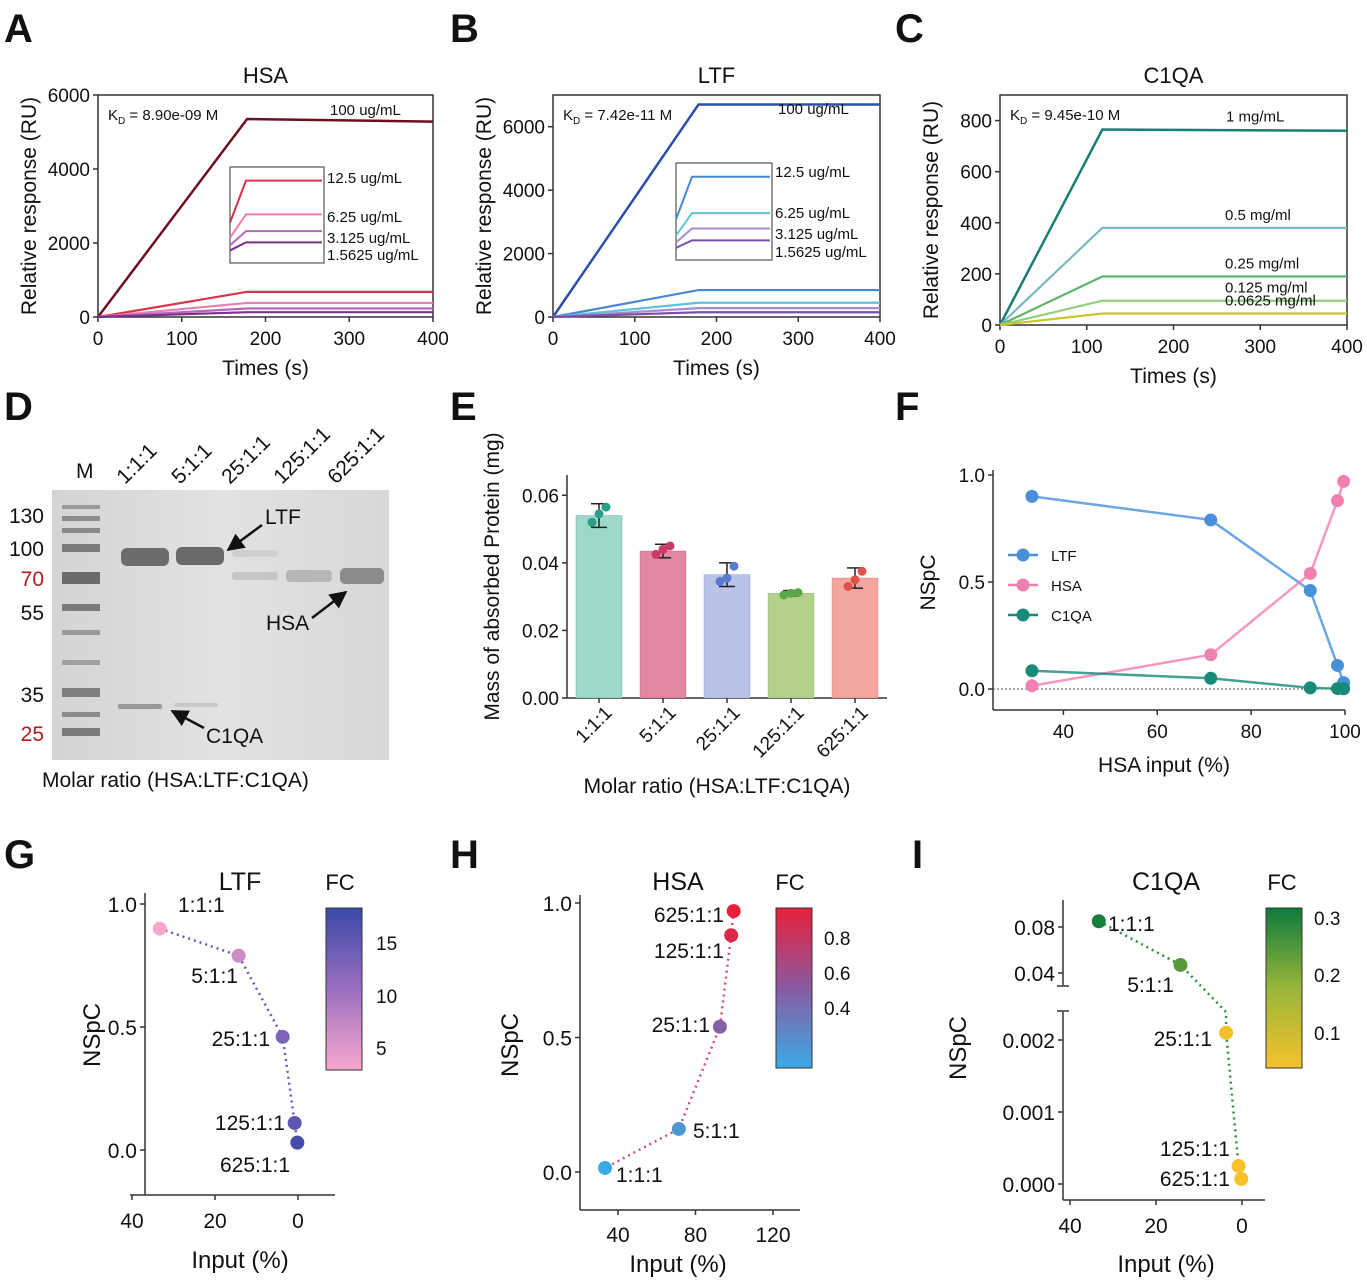 The height and width of the screenshot is (1285, 1367). I want to click on arrow-hsa, so click(329, 604).